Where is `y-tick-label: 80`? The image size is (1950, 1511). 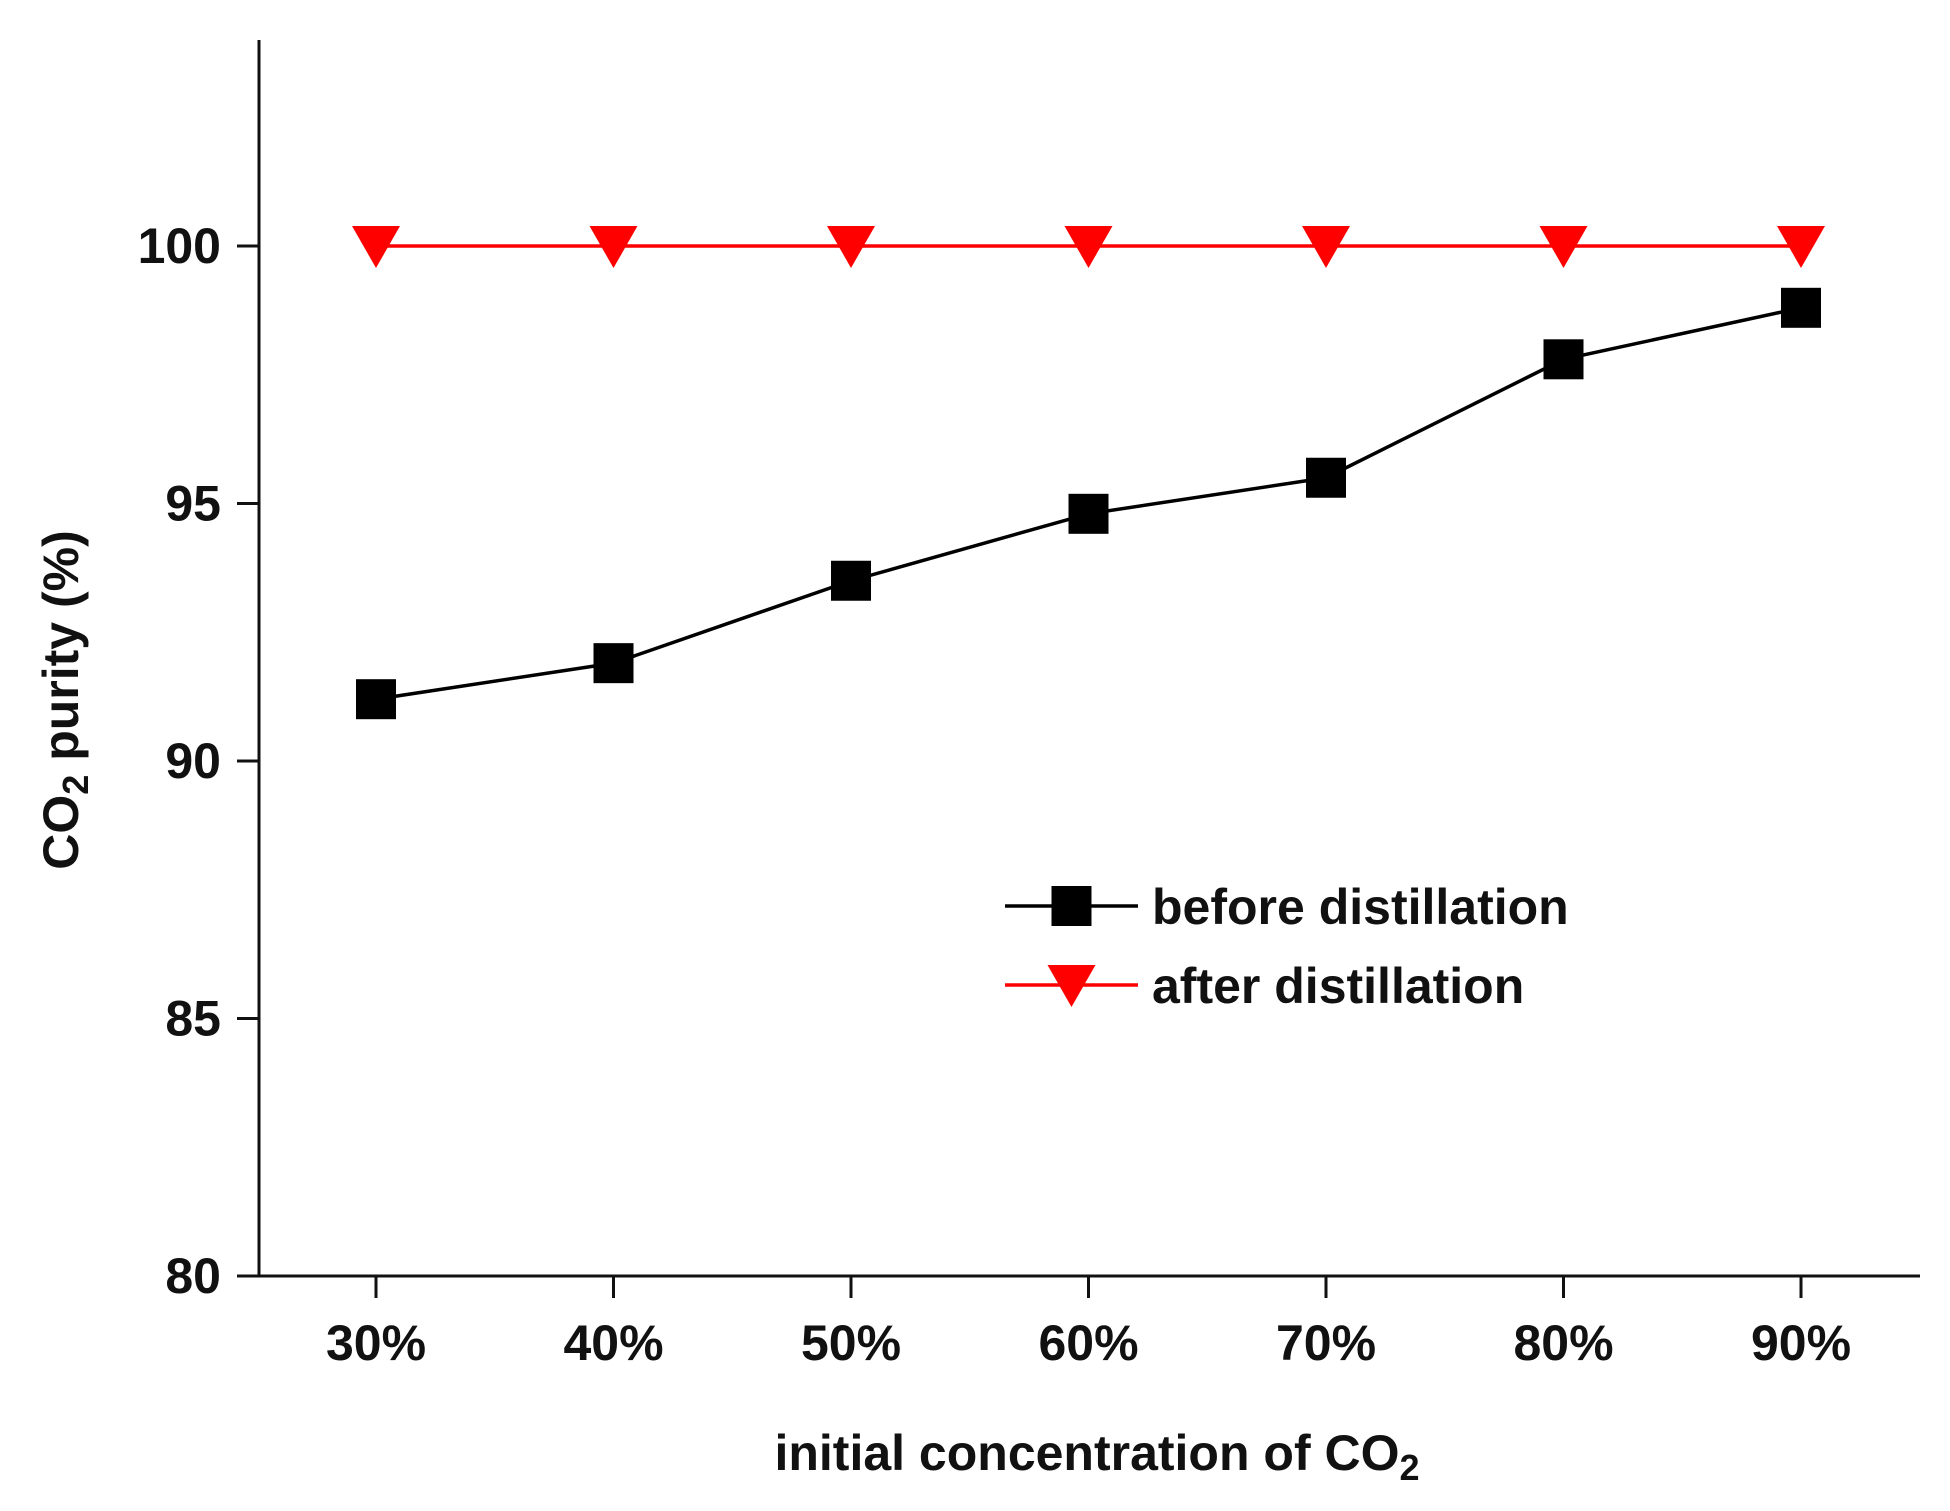
y-tick-label: 80 is located at coordinates (193, 1276).